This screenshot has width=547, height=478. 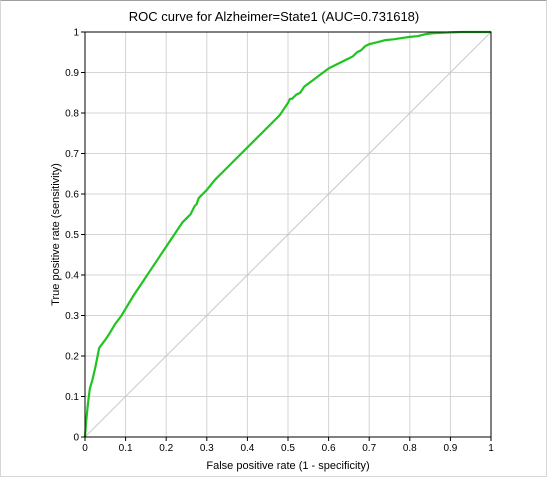 I want to click on y-tick-label: 0.2, so click(x=72, y=357).